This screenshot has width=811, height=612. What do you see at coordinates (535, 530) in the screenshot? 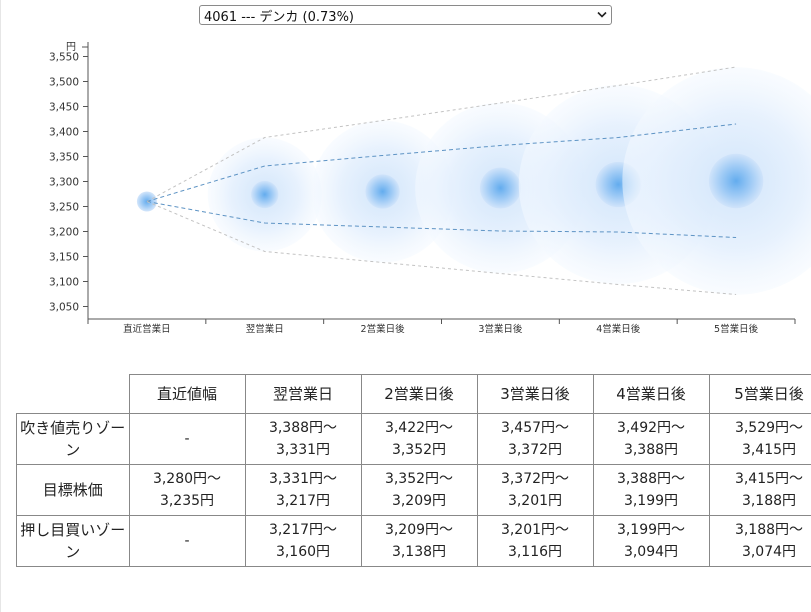
I see `cell-value-upper: 3,201円〜` at bounding box center [535, 530].